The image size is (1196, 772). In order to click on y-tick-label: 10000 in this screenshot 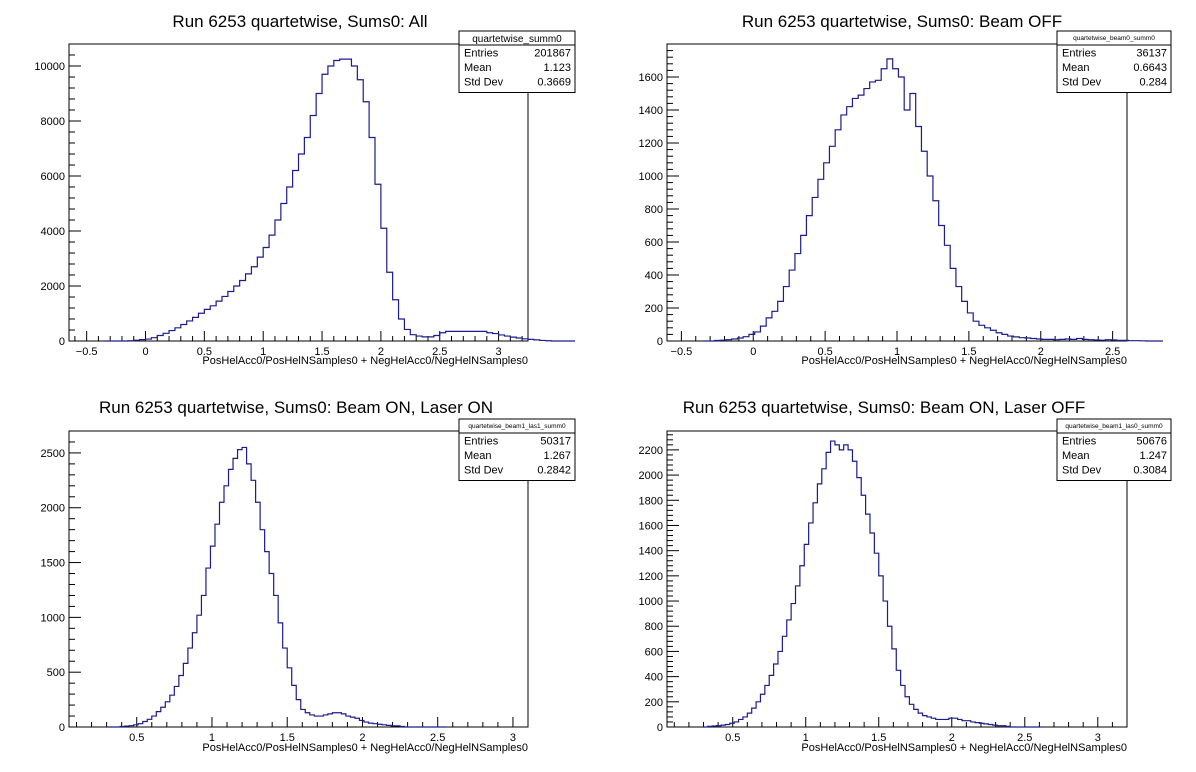, I will do `click(49, 67)`.